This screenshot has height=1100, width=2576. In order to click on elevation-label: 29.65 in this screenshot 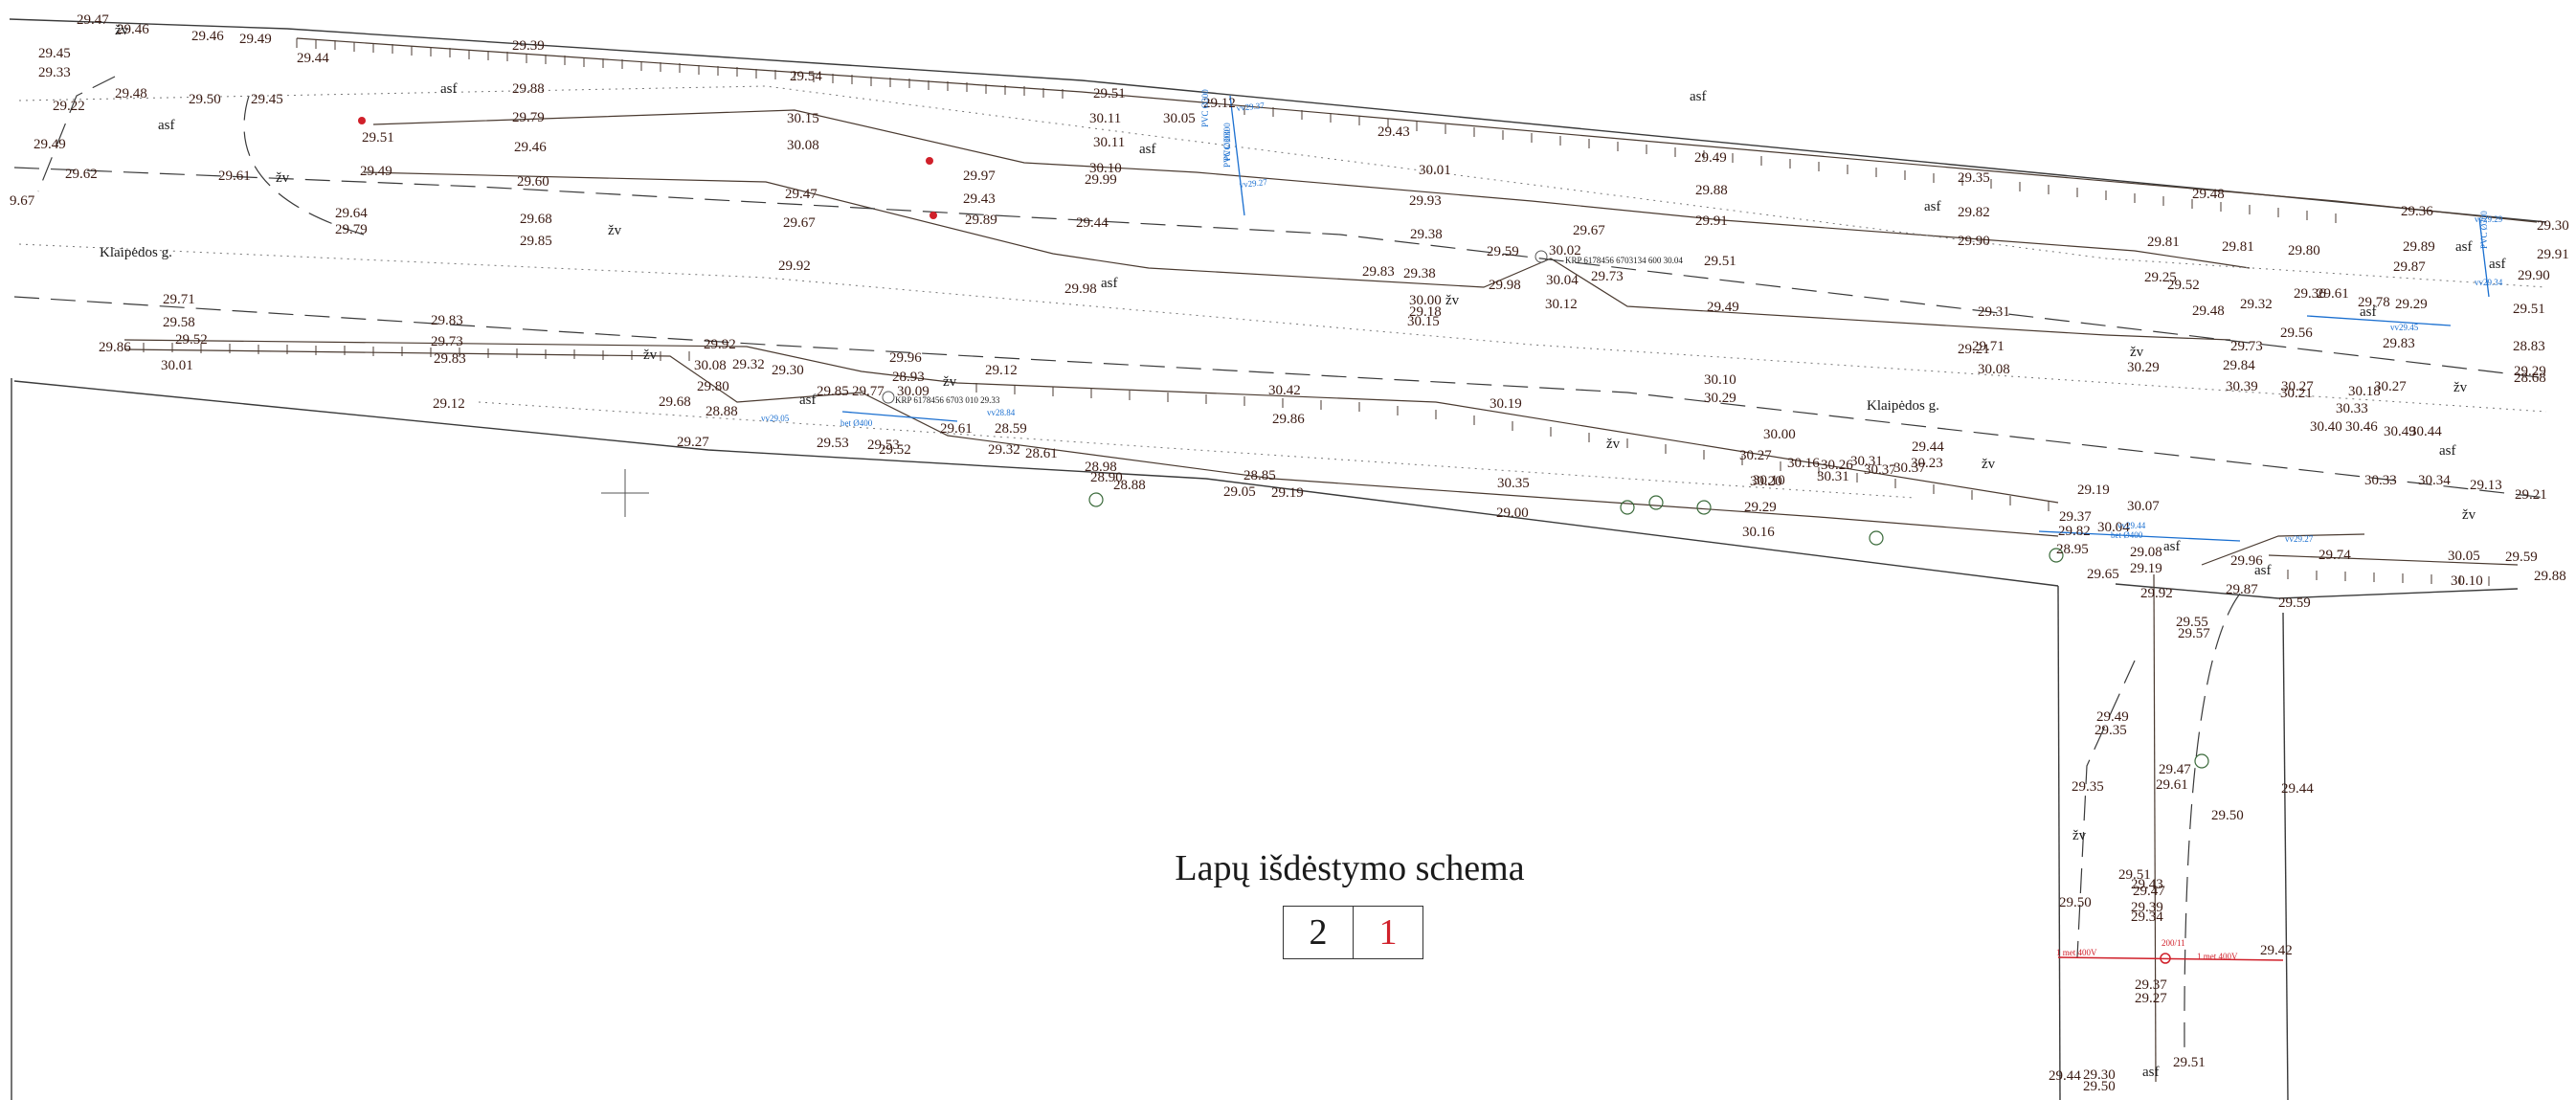, I will do `click(2103, 574)`.